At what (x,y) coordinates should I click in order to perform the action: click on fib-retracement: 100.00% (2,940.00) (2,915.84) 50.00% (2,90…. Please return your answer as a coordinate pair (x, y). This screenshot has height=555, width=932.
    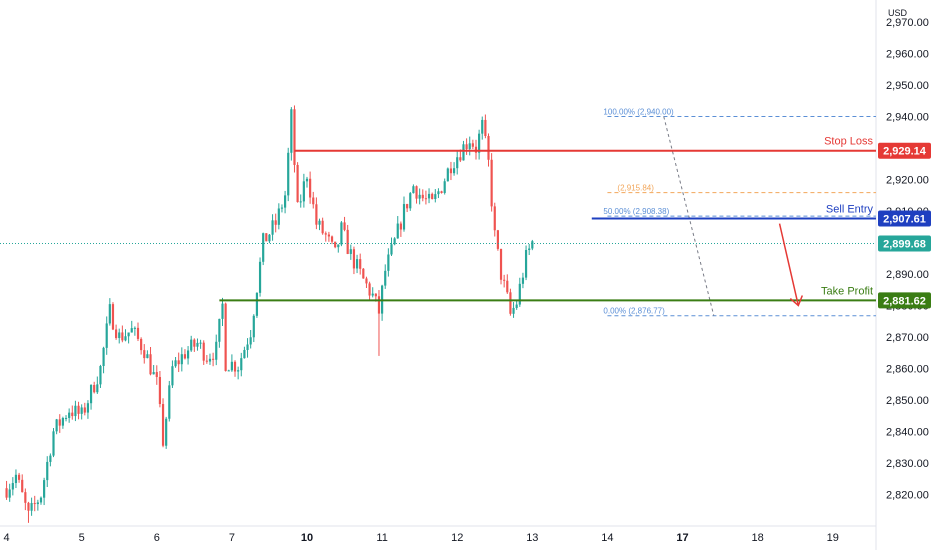
    Looking at the image, I should click on (739, 212).